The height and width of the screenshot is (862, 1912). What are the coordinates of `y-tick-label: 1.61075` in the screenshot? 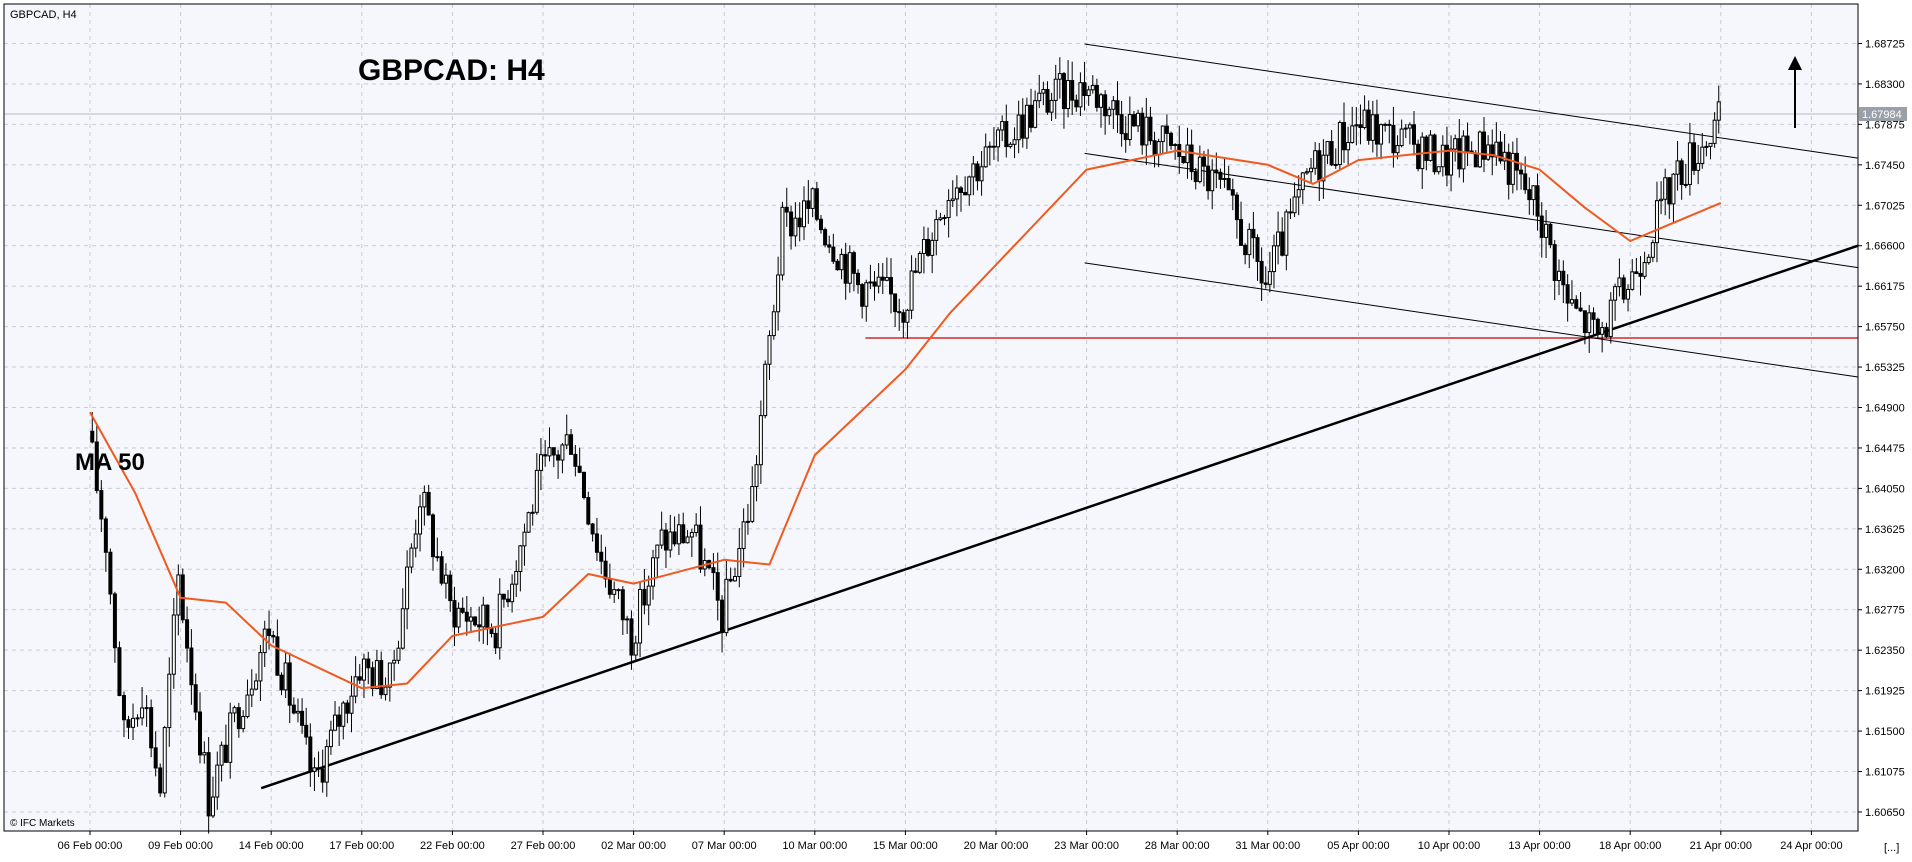 It's located at (1885, 773).